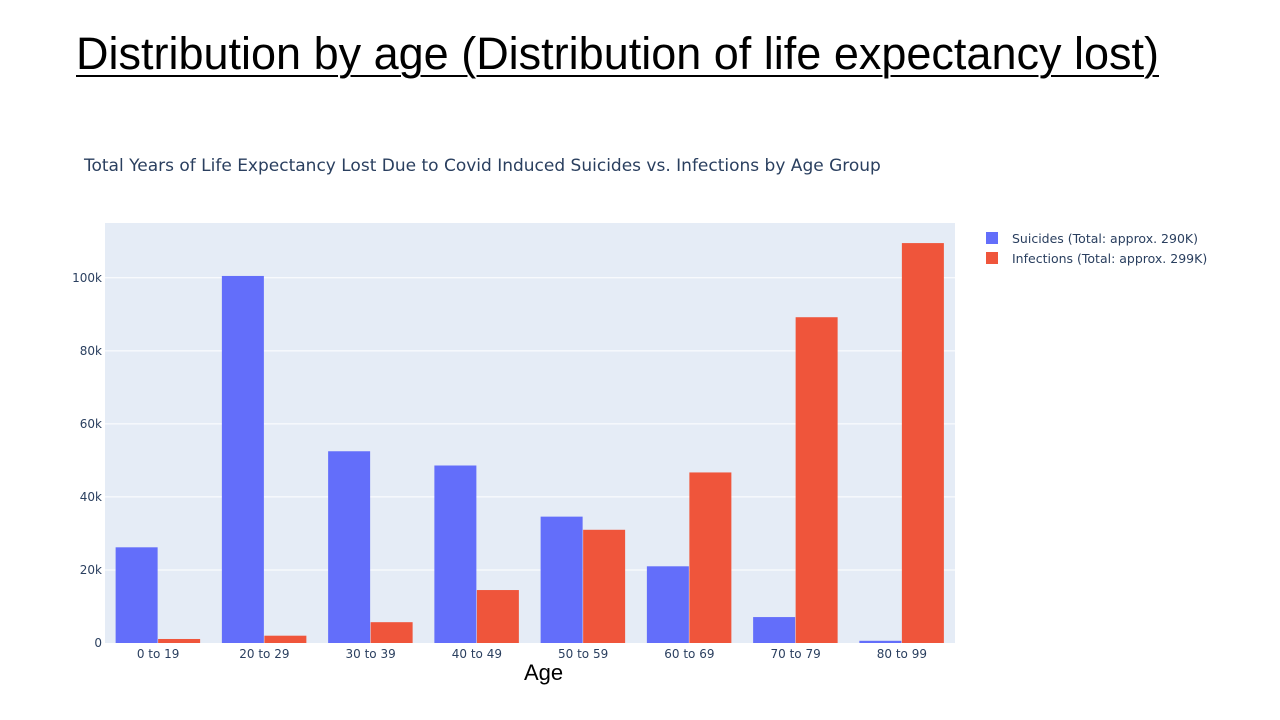  I want to click on legend-swatch-suicides, so click(992, 238).